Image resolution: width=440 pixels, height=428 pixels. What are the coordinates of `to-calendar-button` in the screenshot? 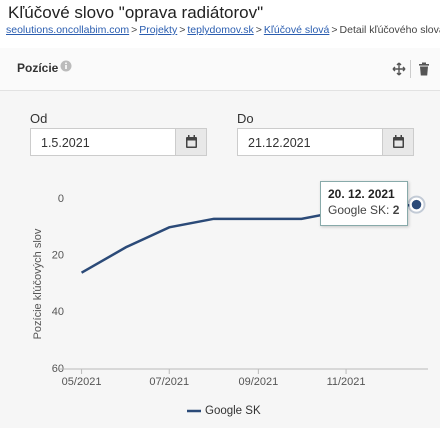 It's located at (398, 142).